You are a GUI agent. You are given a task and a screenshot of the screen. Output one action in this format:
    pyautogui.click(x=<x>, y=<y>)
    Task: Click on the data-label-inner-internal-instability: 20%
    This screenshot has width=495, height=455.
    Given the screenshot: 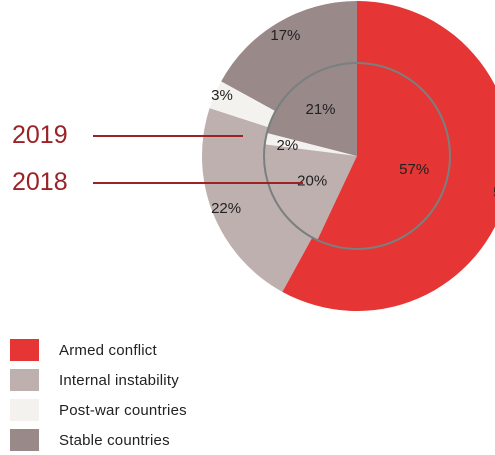 What is the action you would take?
    pyautogui.click(x=312, y=181)
    